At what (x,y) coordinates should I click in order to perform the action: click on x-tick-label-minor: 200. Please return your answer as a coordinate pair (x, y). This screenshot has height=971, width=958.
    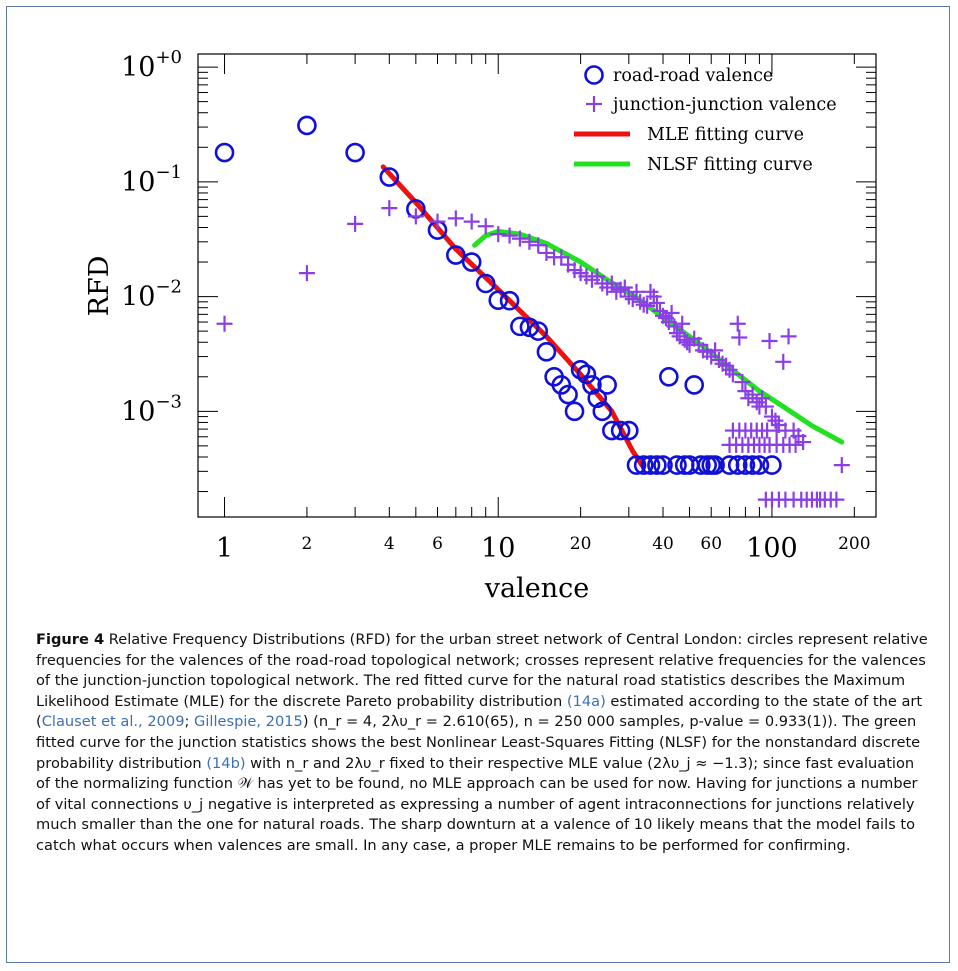
    Looking at the image, I should click on (854, 544).